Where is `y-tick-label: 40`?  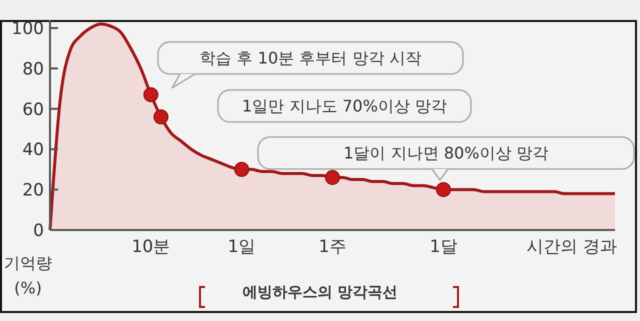 y-tick-label: 40 is located at coordinates (33, 150).